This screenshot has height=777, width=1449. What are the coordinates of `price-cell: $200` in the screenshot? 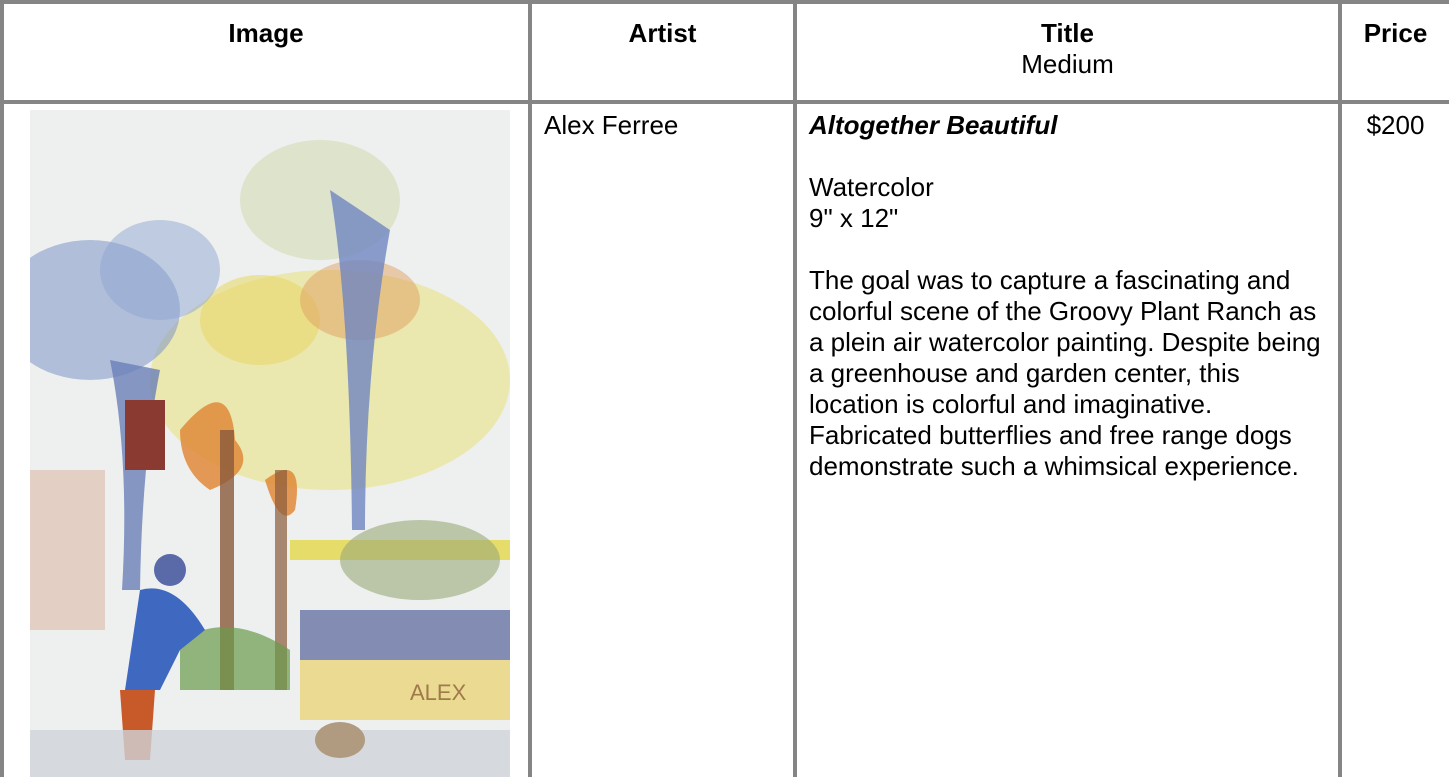 It's located at (1393, 438).